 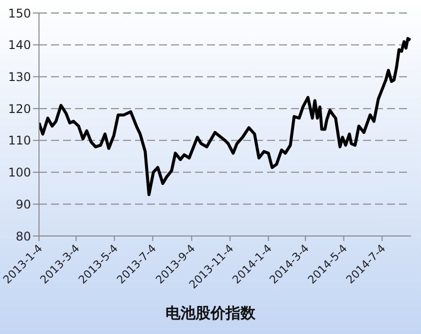 I want to click on y-tick-label: 150, so click(x=19, y=13).